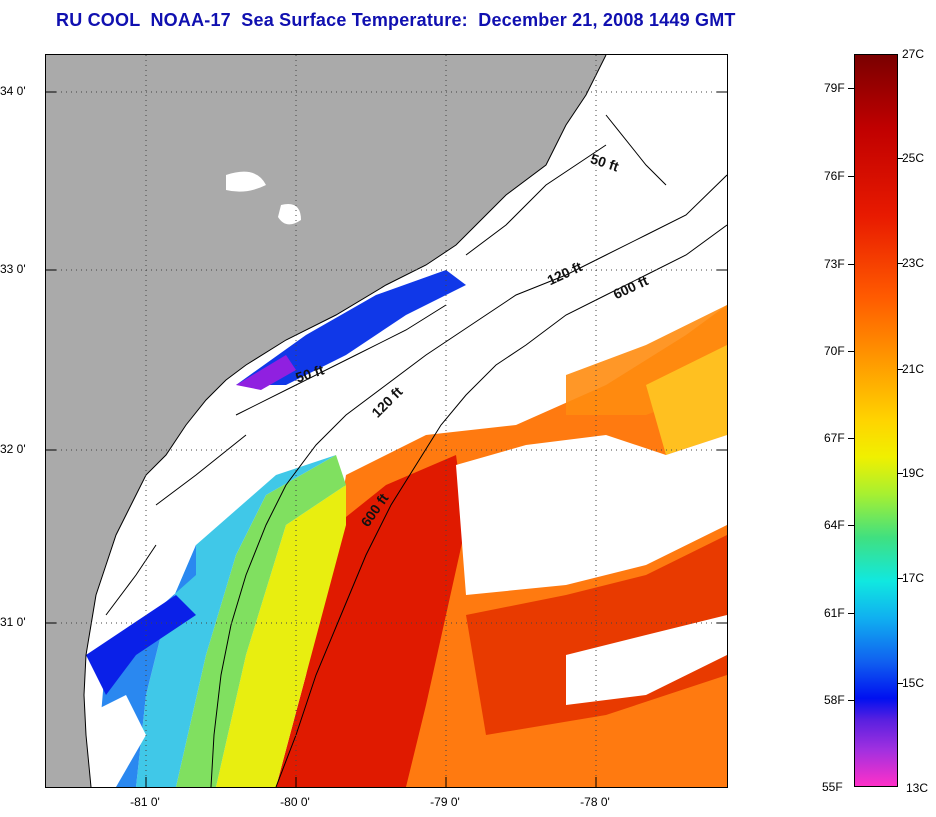 The height and width of the screenshot is (817, 936). I want to click on lat-label-32: 32 0', so click(13, 449).